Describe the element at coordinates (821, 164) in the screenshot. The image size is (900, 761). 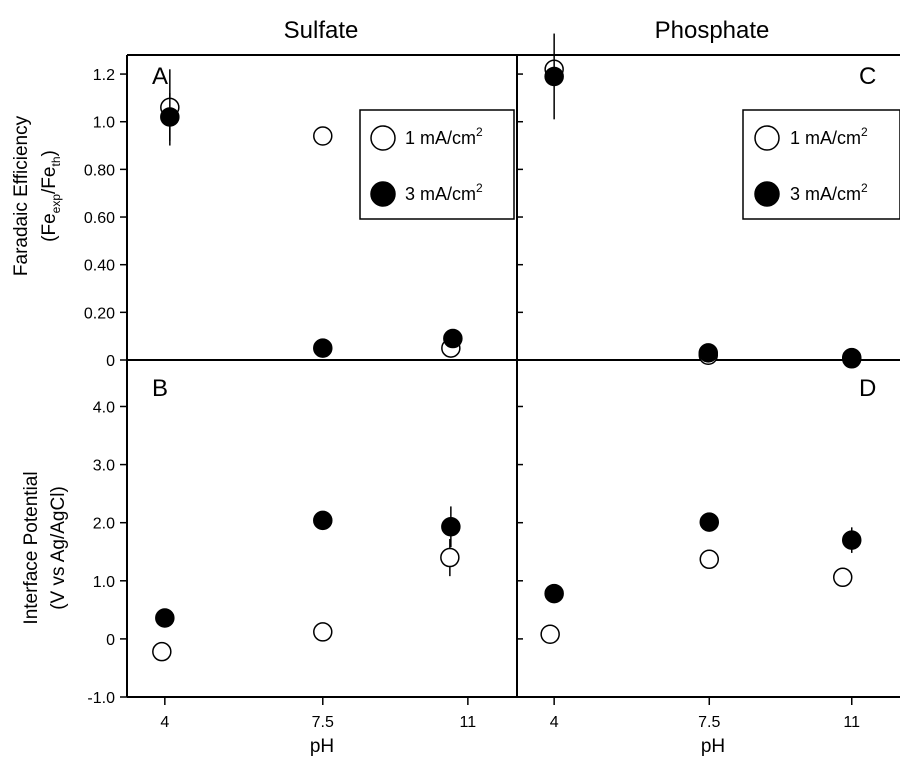
I see `legend-panel-c: 1 mA/cm2 3 mA/cm2` at that location.